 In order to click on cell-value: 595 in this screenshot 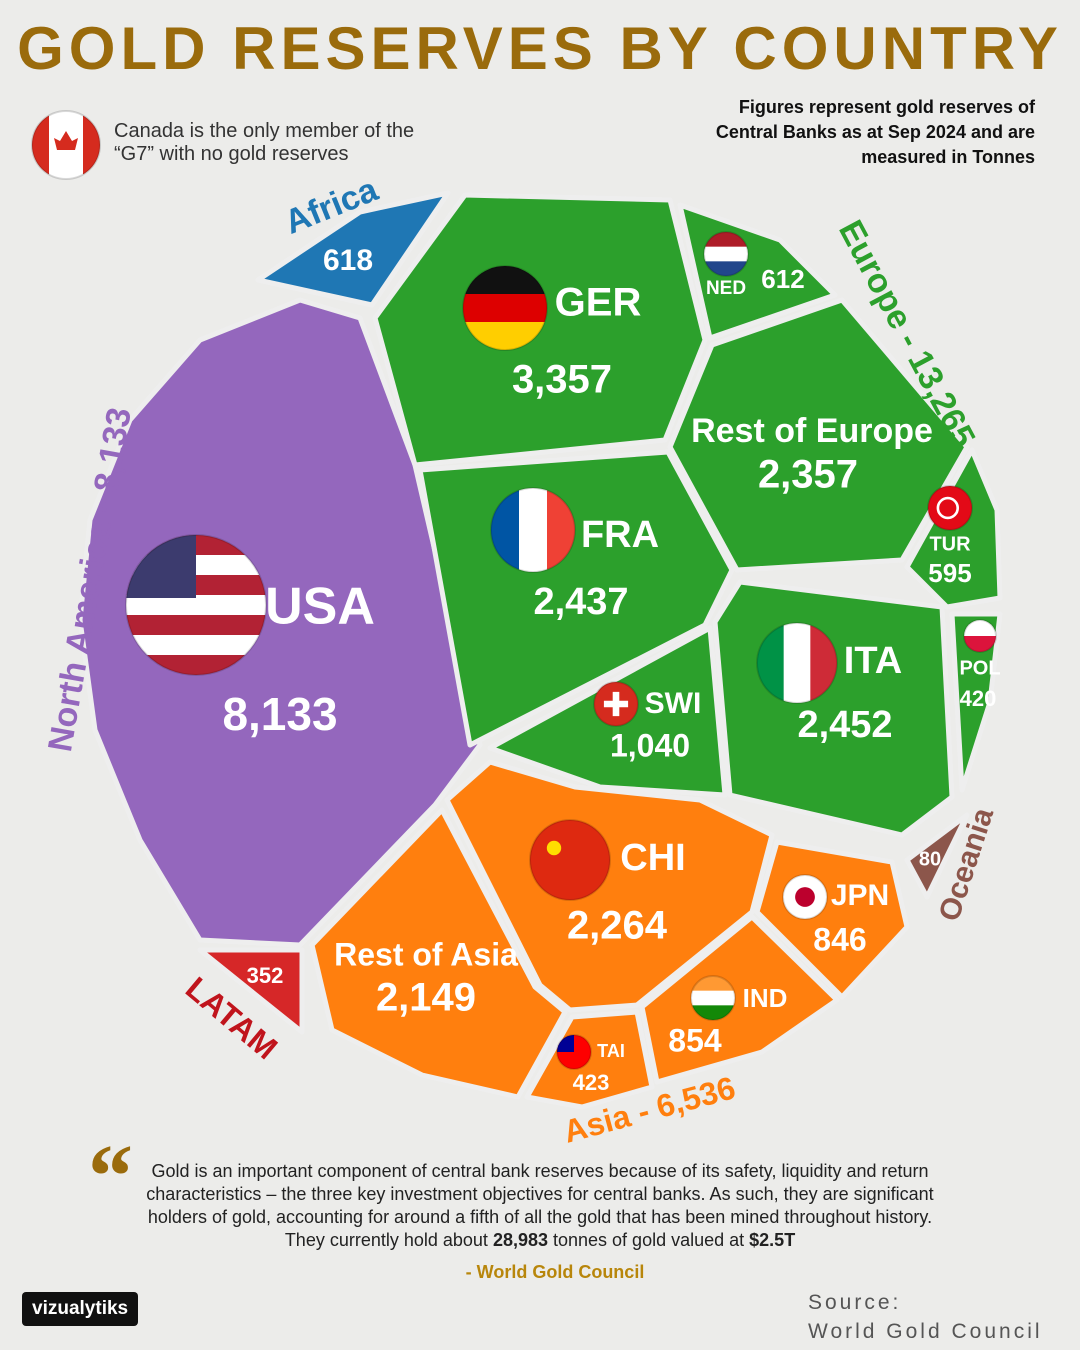, I will do `click(949, 573)`.